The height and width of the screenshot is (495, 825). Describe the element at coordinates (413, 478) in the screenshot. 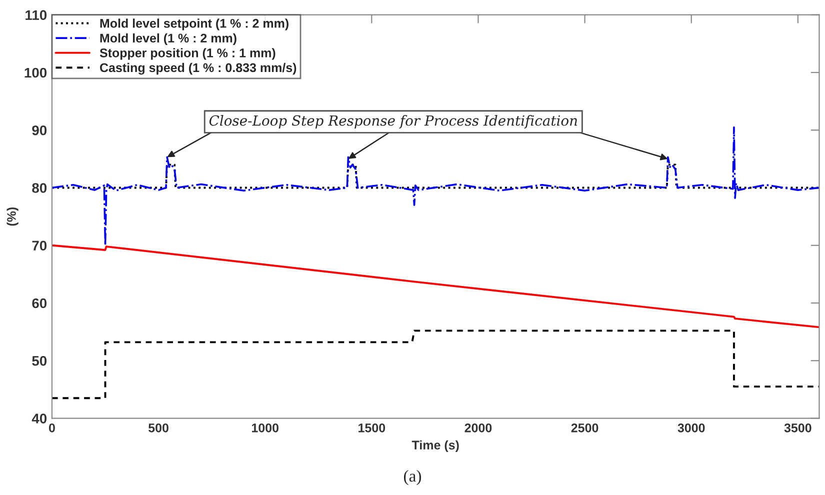

I see `text: (a)` at that location.